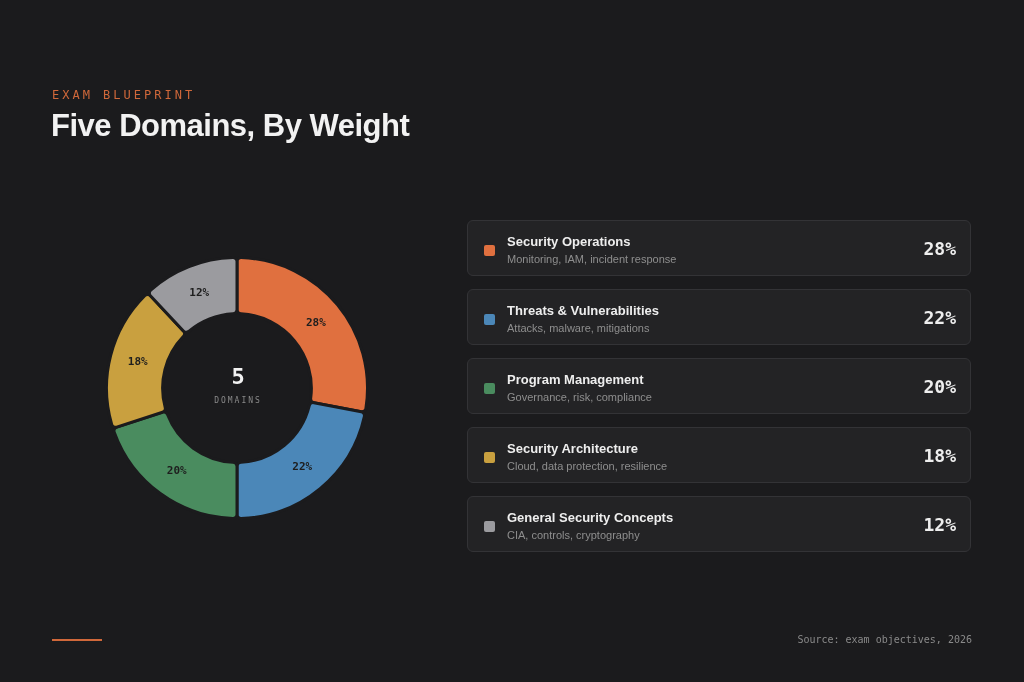  I want to click on text: DOMAINS, so click(238, 400).